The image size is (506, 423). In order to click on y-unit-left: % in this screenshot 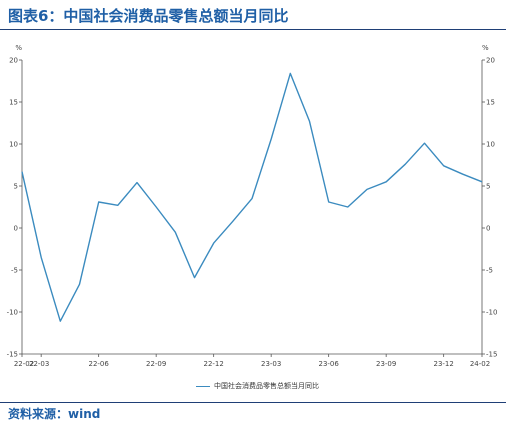, I will do `click(18, 48)`.